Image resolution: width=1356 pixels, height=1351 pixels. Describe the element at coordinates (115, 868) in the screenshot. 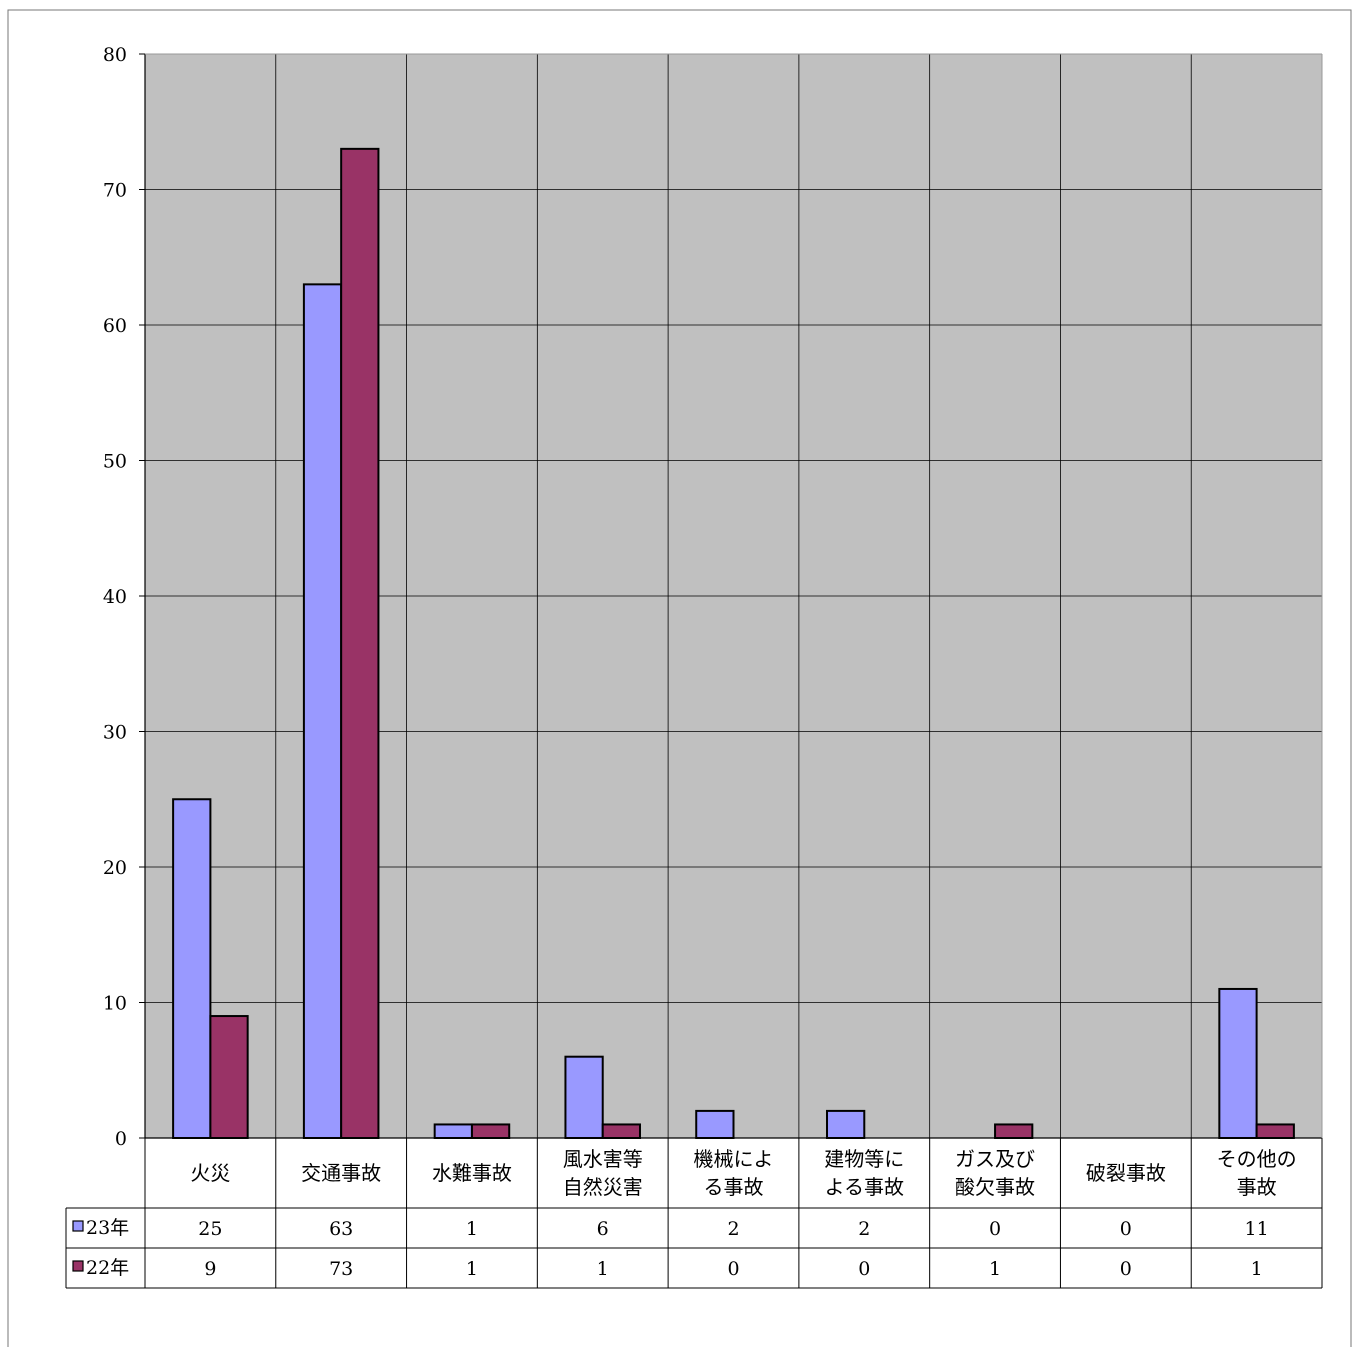

I see `y-tick-label: 20` at that location.